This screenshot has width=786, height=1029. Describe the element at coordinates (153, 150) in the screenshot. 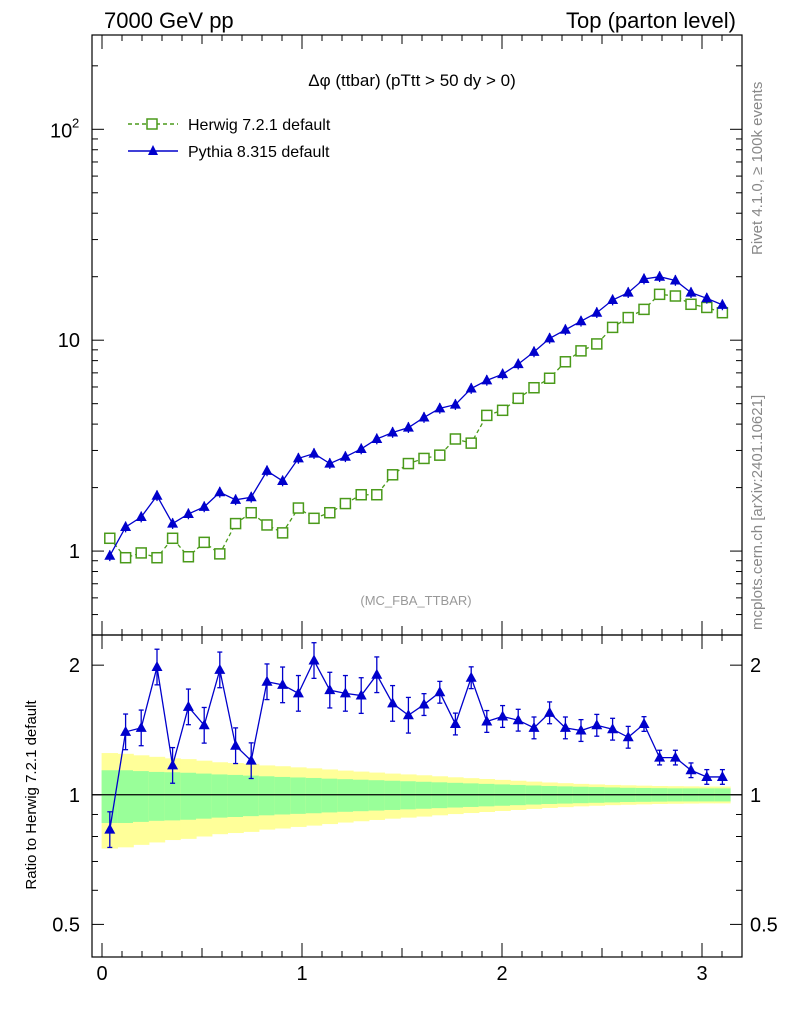

I see `legend-pythia-marker` at that location.